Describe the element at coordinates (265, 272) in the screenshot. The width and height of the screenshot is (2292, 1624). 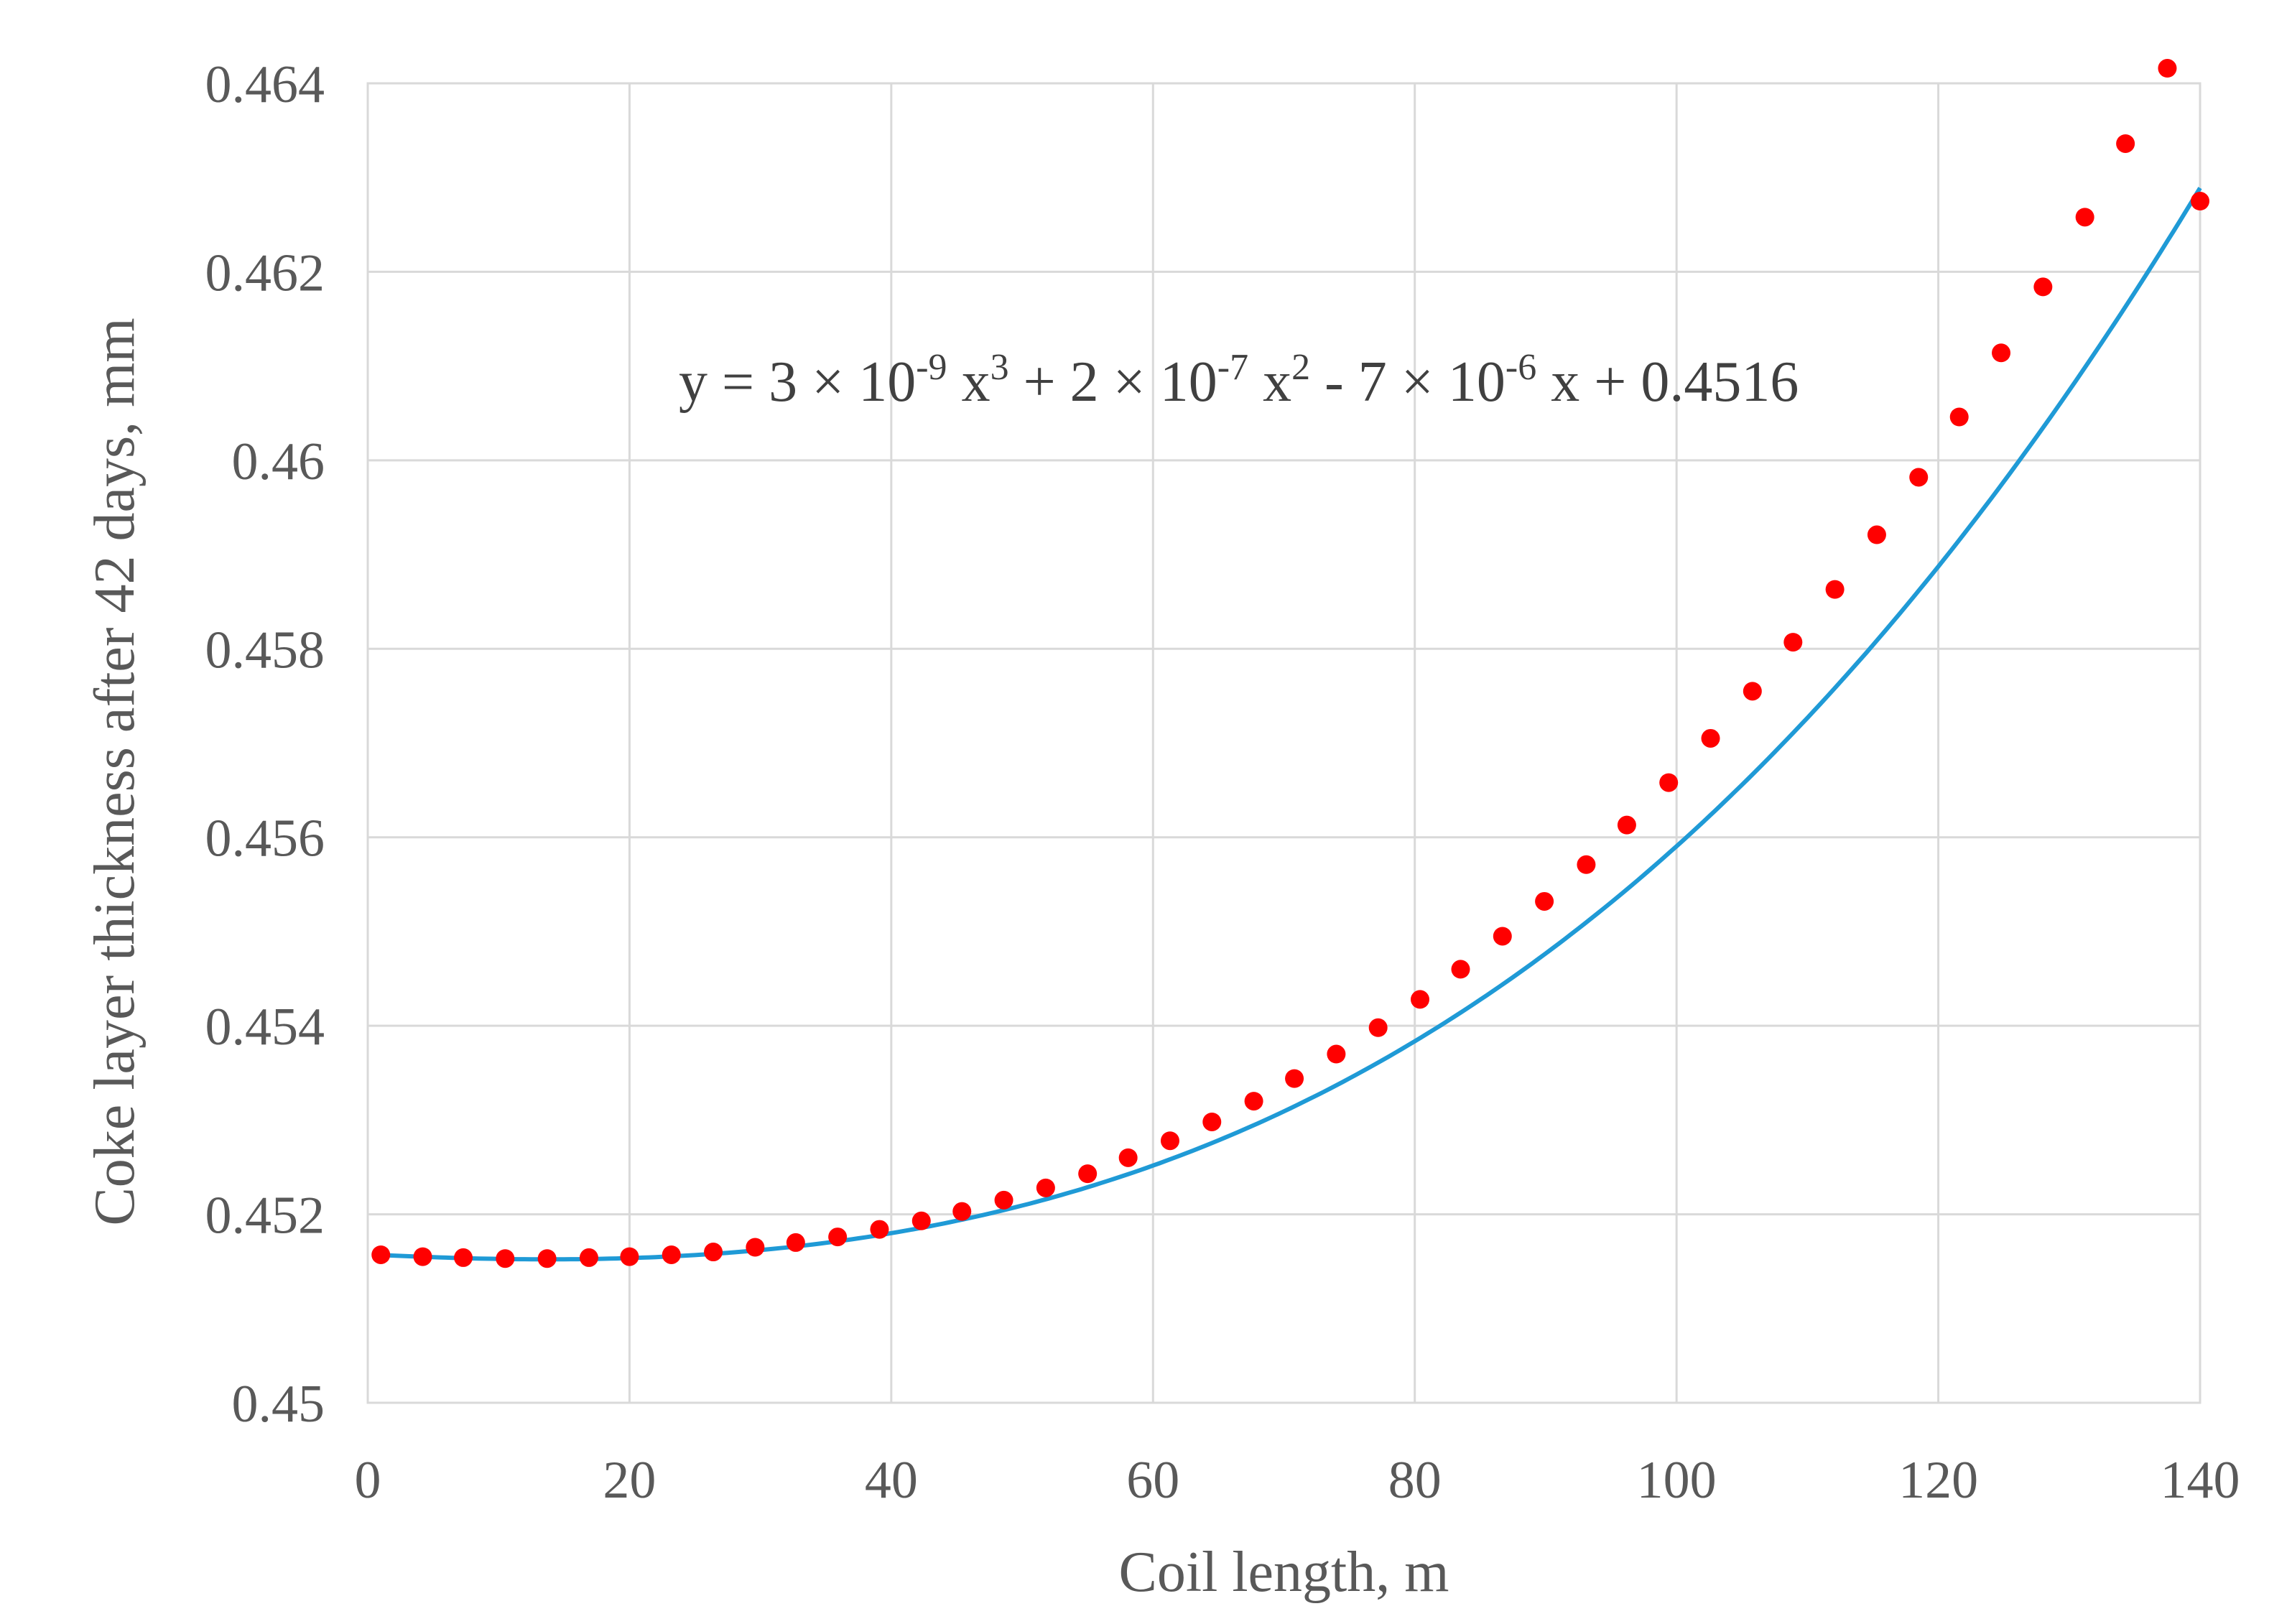
I see `y-tick-label: 0.462` at that location.